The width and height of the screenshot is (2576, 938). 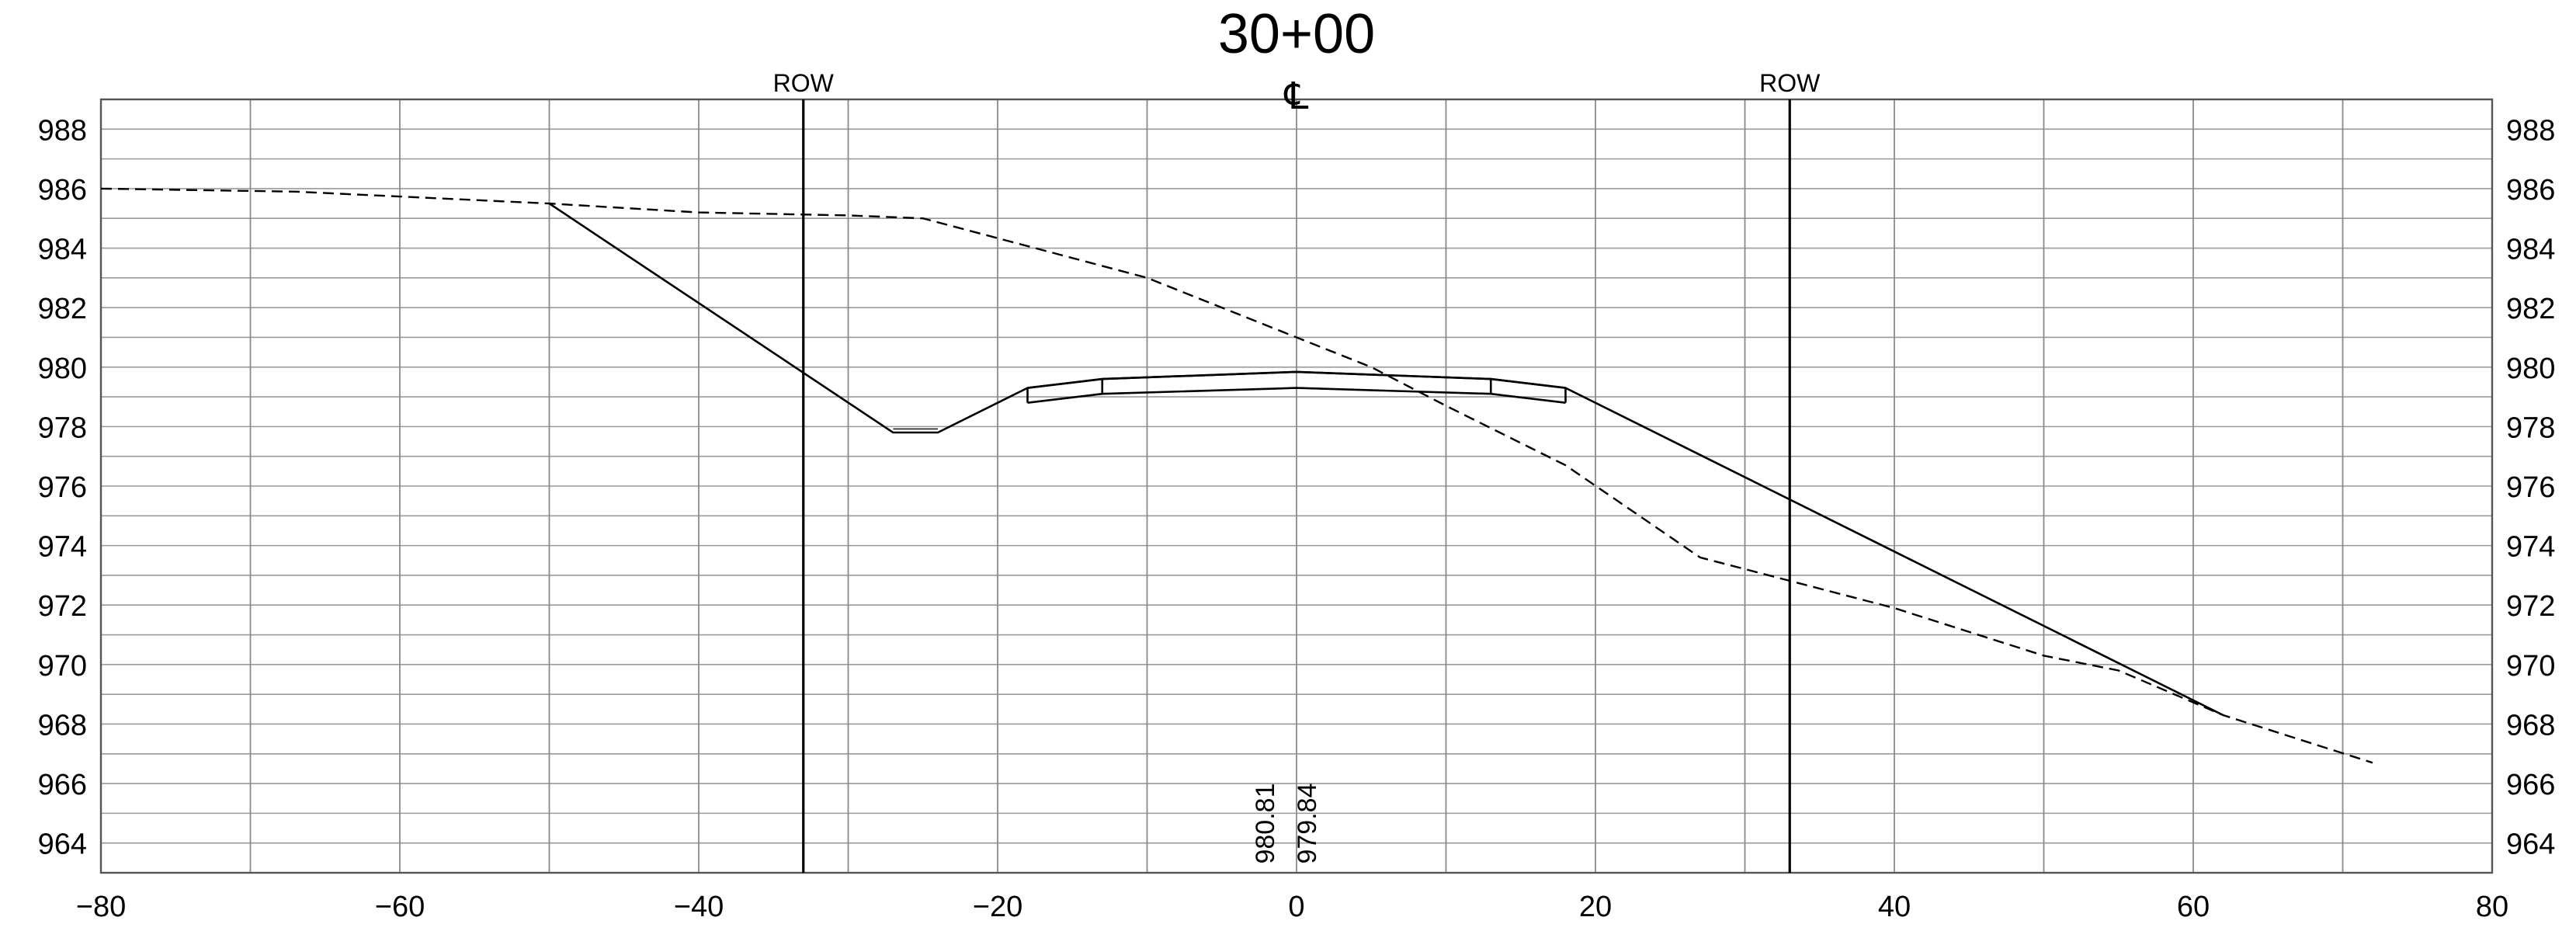 What do you see at coordinates (2530, 725) in the screenshot?
I see `y-tick-label-right: 968` at bounding box center [2530, 725].